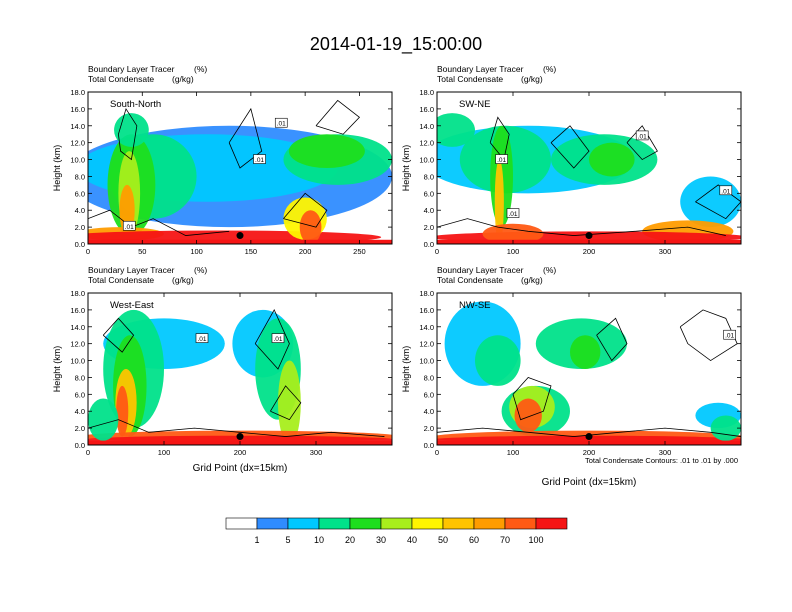 Image resolution: width=792 pixels, height=612 pixels. Describe the element at coordinates (226, 174) in the screenshot. I see `x-axis: 0 50 100 150 200 250` at that location.